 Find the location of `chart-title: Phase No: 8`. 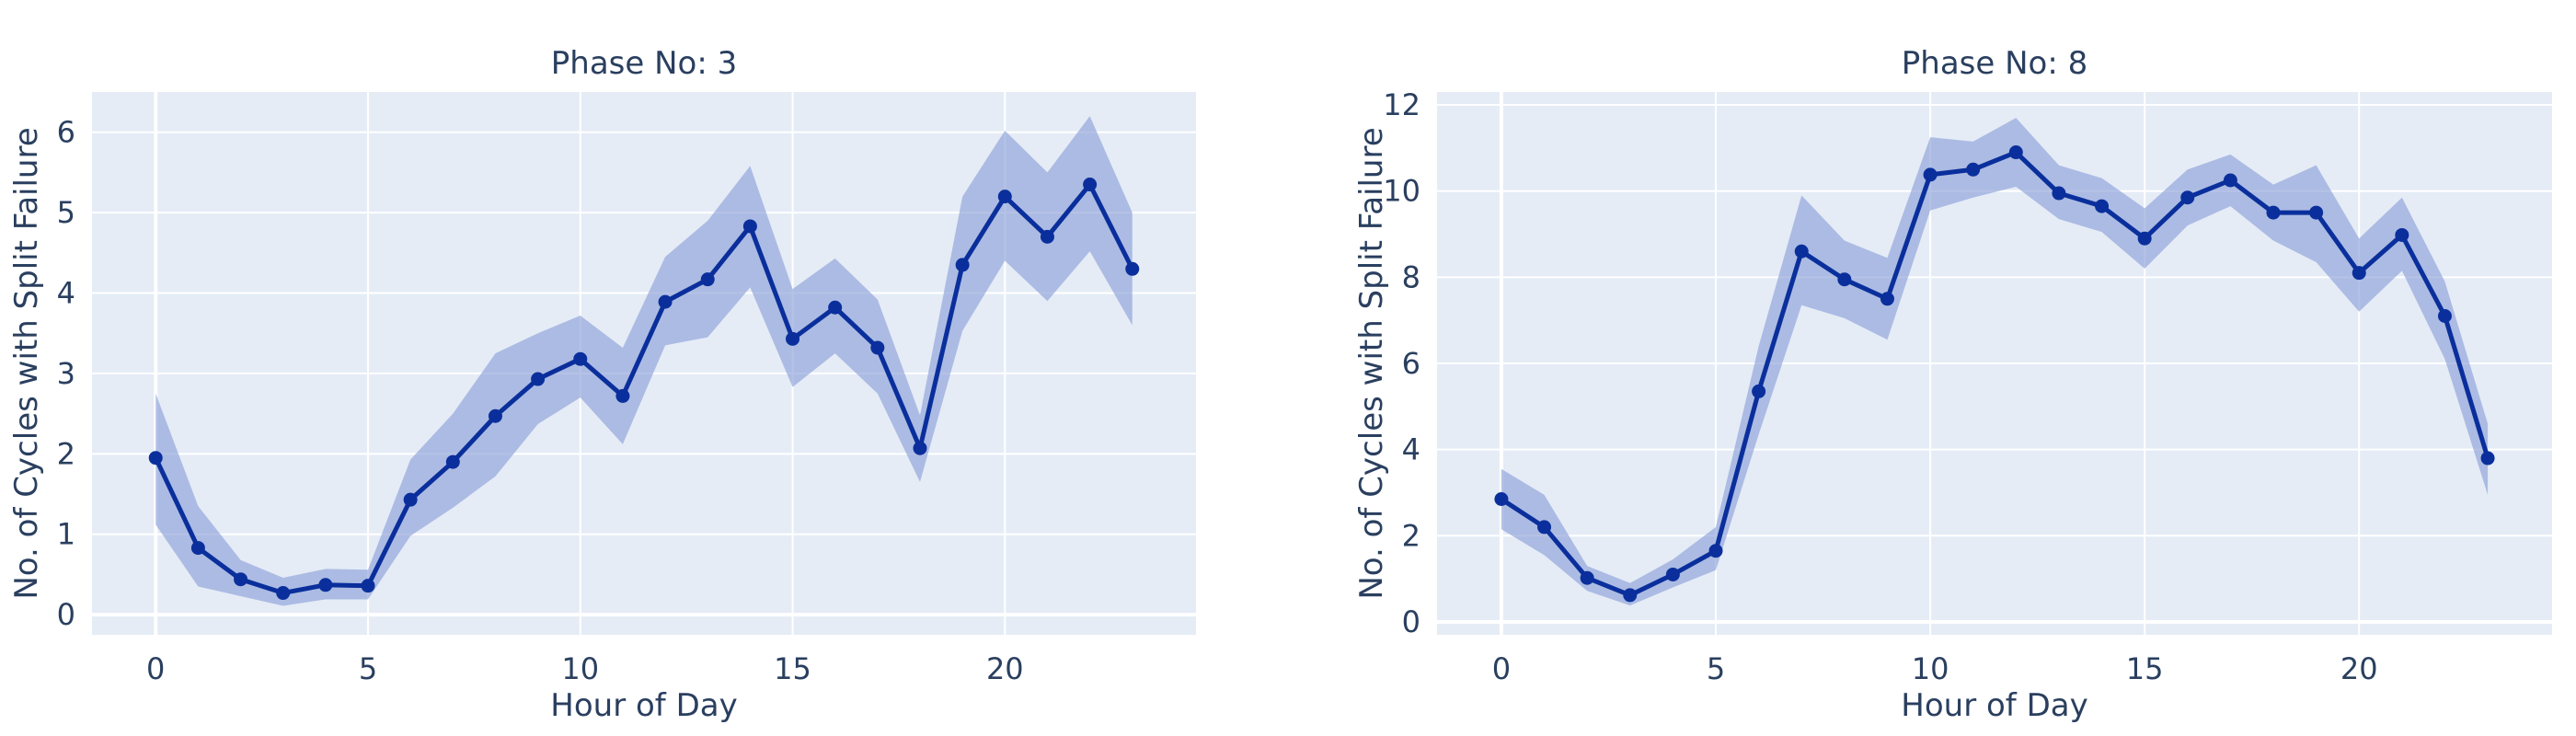

chart-title: Phase No: 8 is located at coordinates (1994, 63).